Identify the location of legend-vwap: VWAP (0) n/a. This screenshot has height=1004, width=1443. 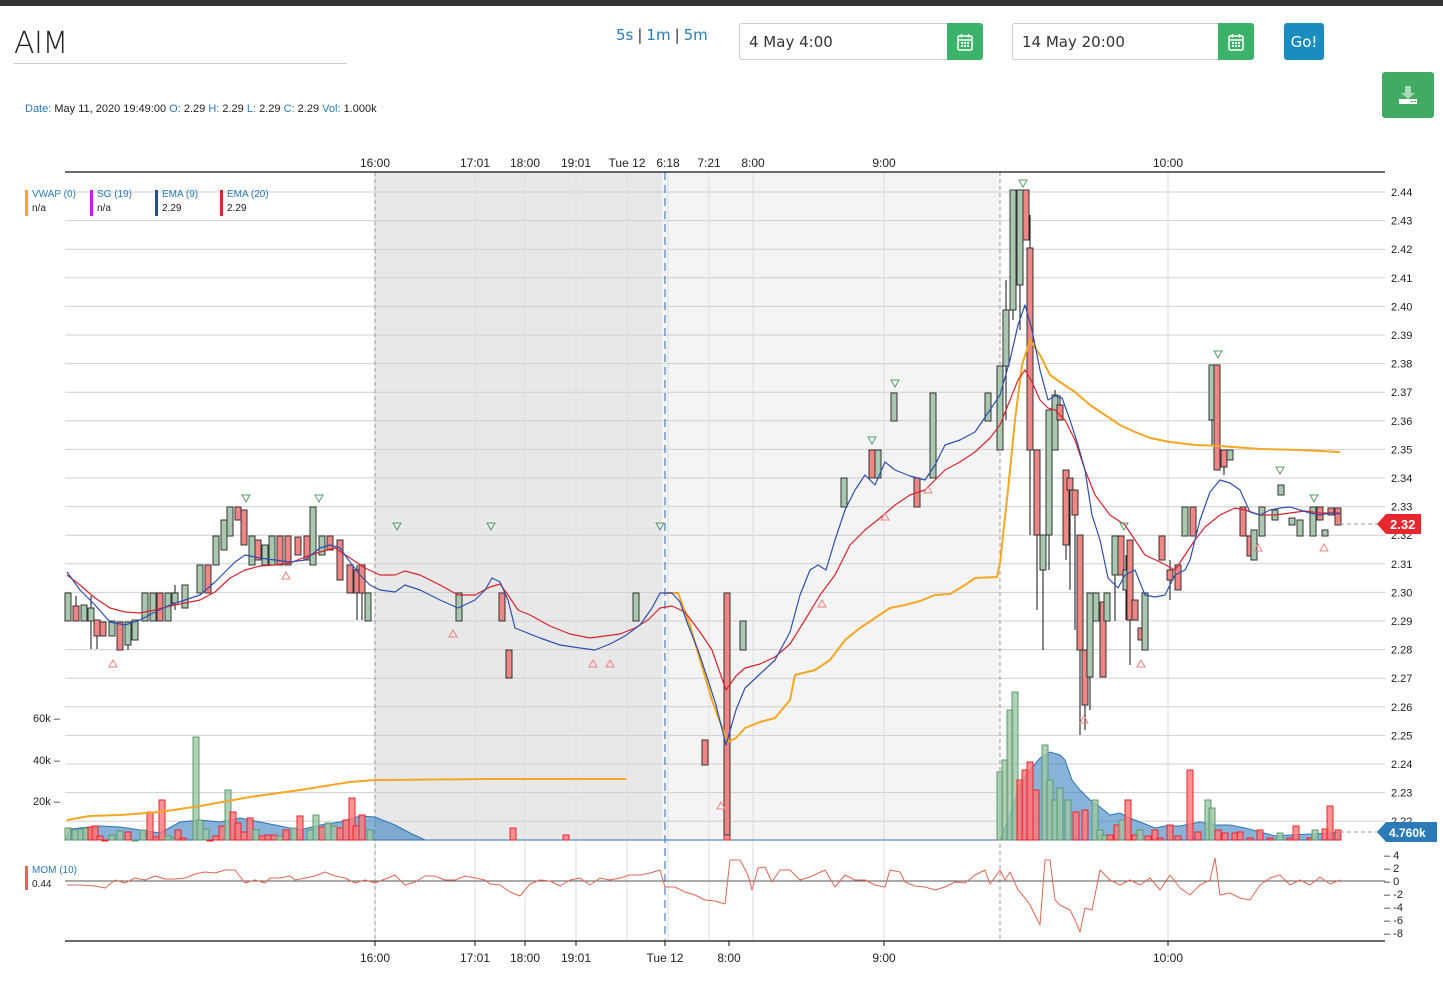
(50, 202).